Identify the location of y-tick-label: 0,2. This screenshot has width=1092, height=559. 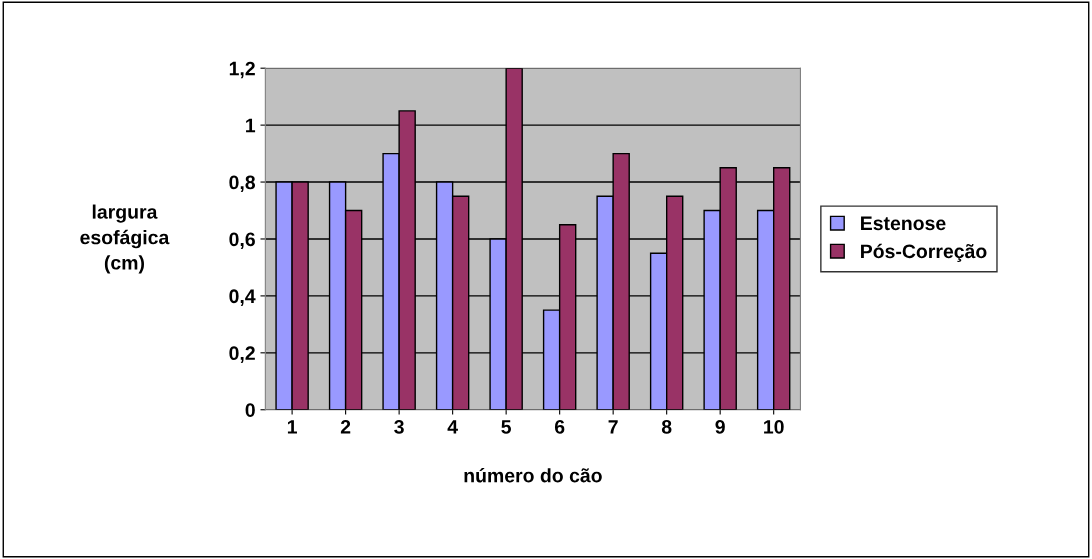
(242, 354).